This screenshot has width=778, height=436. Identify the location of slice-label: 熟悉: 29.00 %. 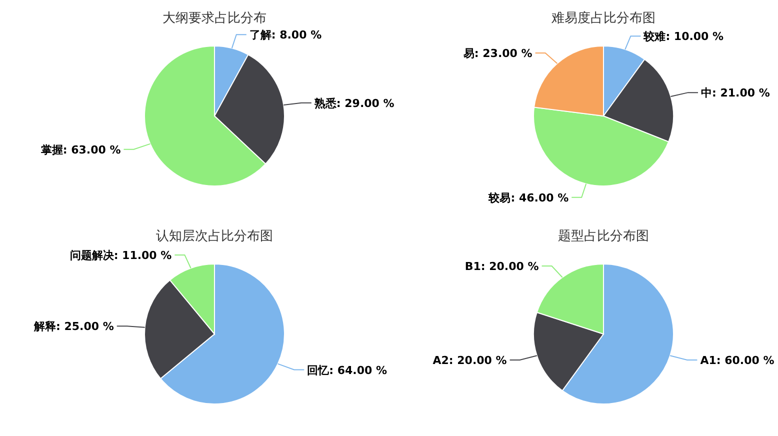
(353, 103).